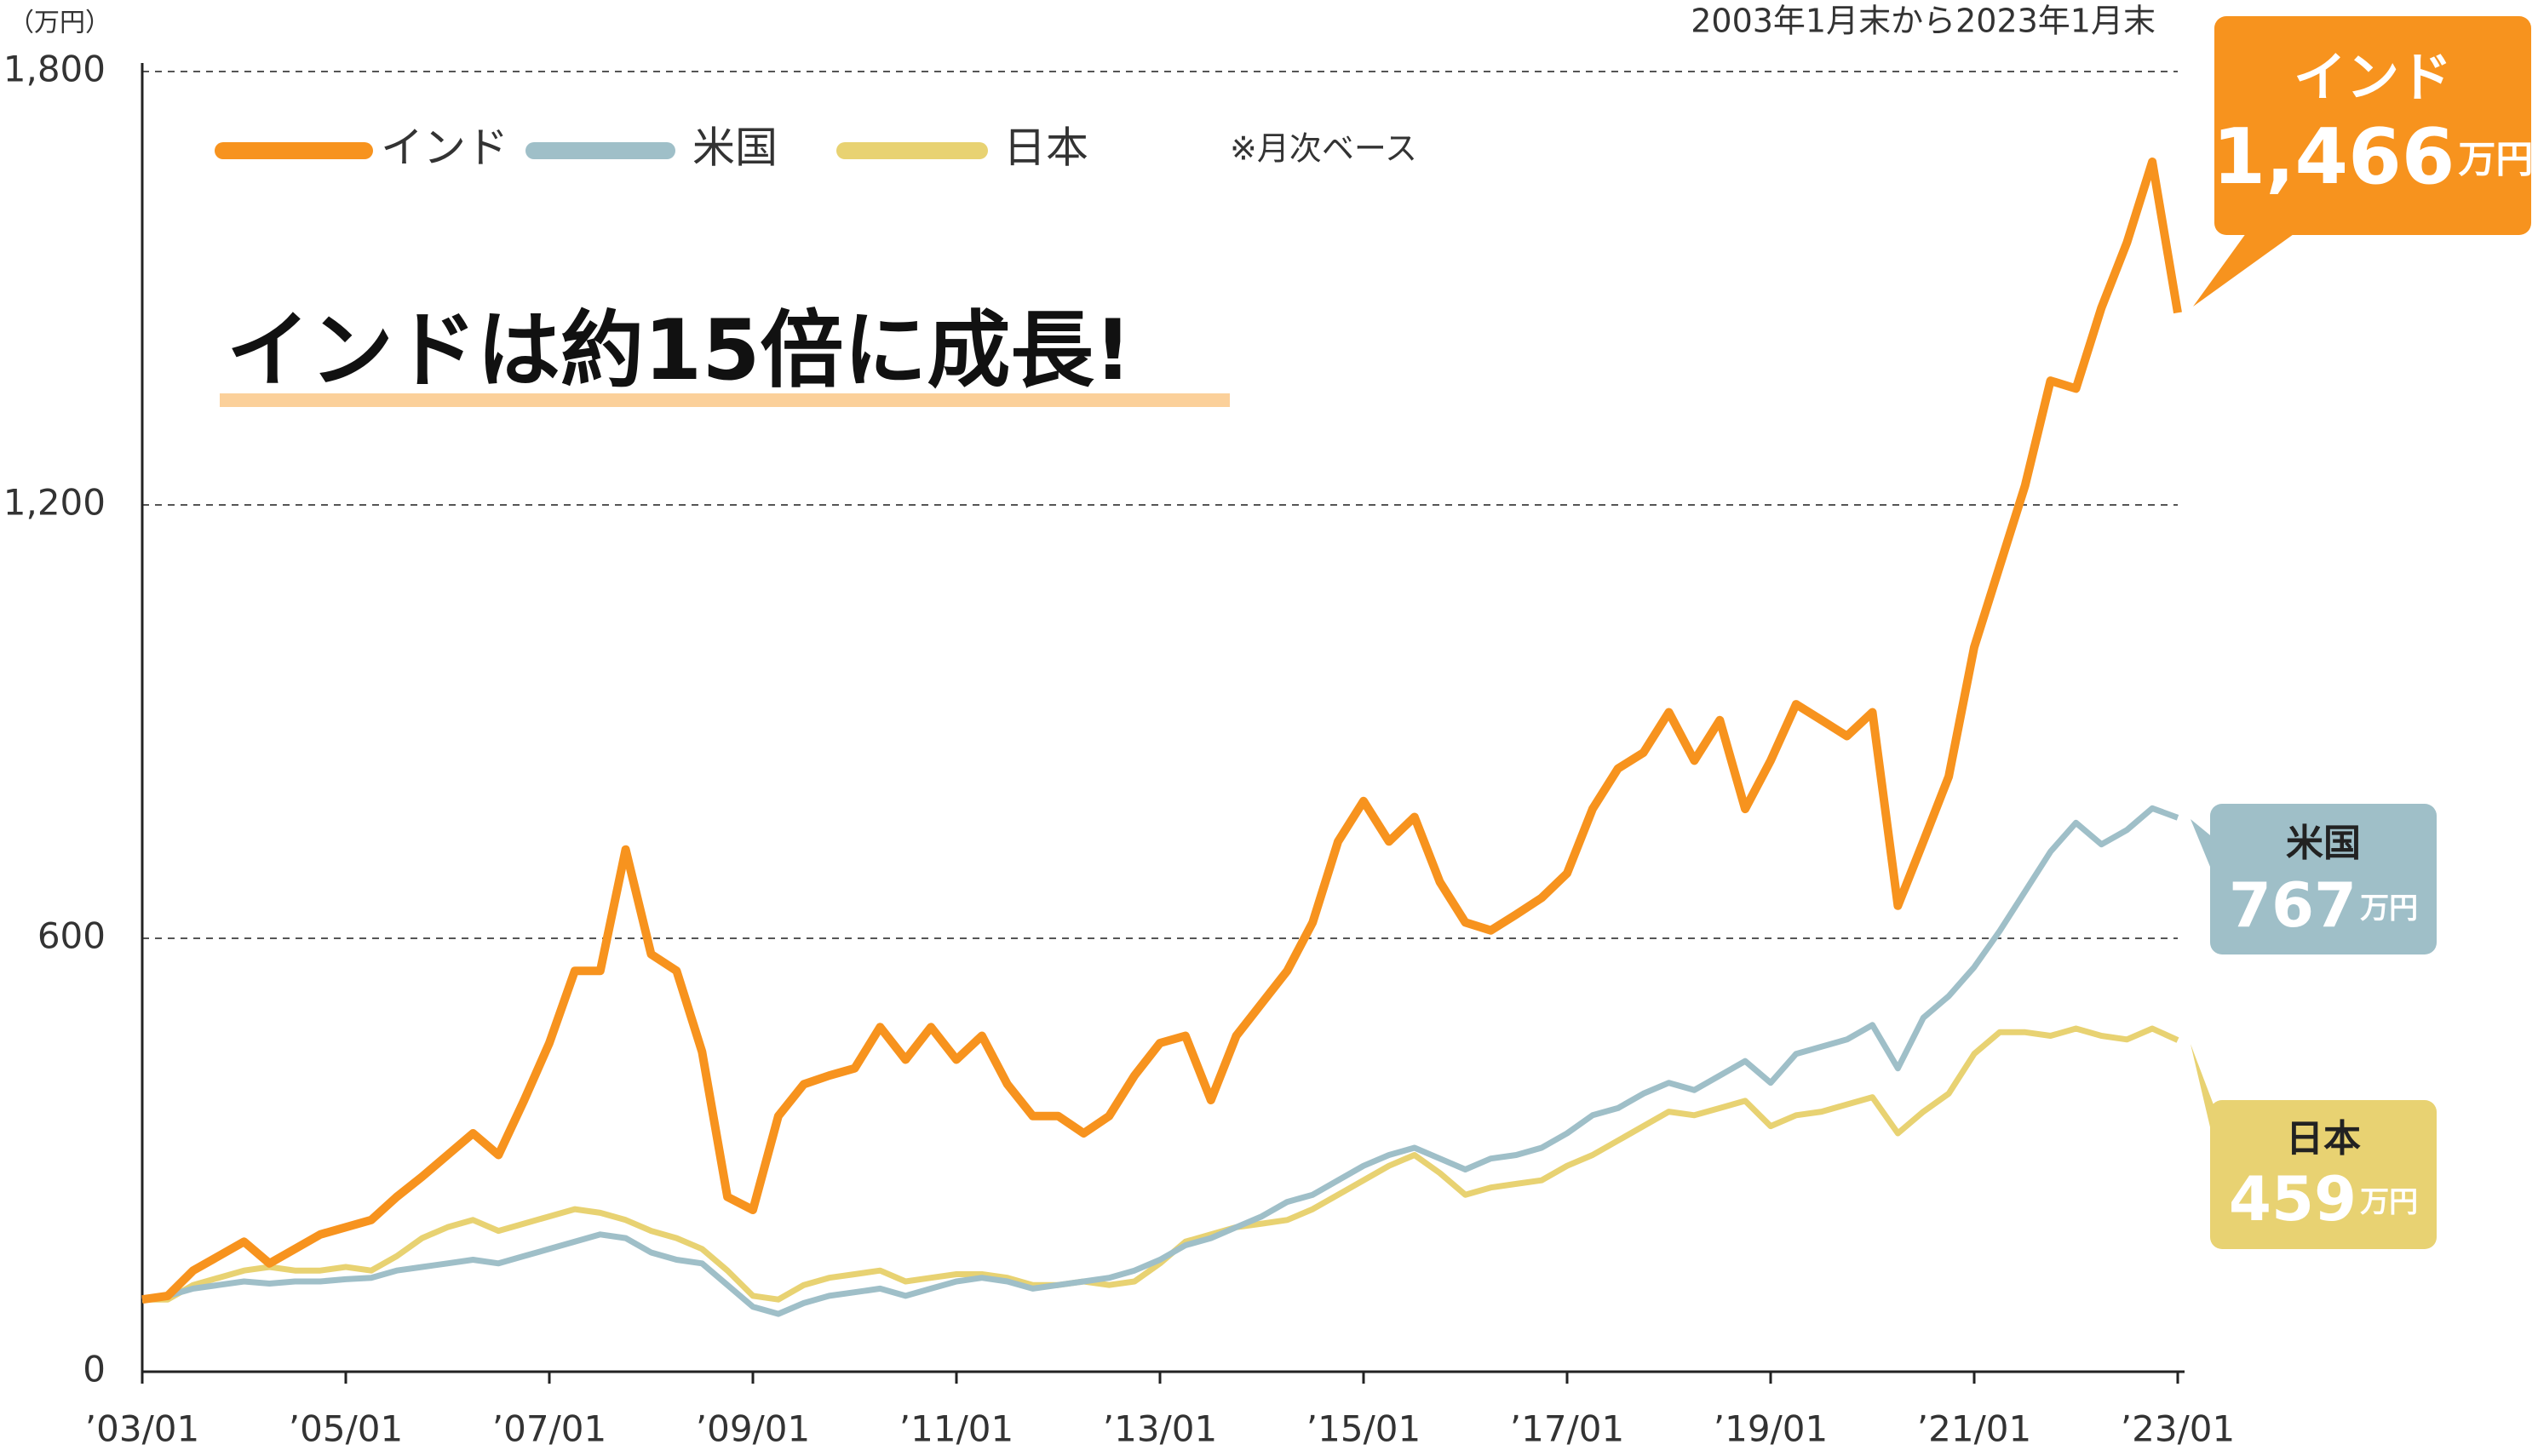 Image resolution: width=2538 pixels, height=1456 pixels. Describe the element at coordinates (725, 400) in the screenshot. I see `title-underline` at that location.